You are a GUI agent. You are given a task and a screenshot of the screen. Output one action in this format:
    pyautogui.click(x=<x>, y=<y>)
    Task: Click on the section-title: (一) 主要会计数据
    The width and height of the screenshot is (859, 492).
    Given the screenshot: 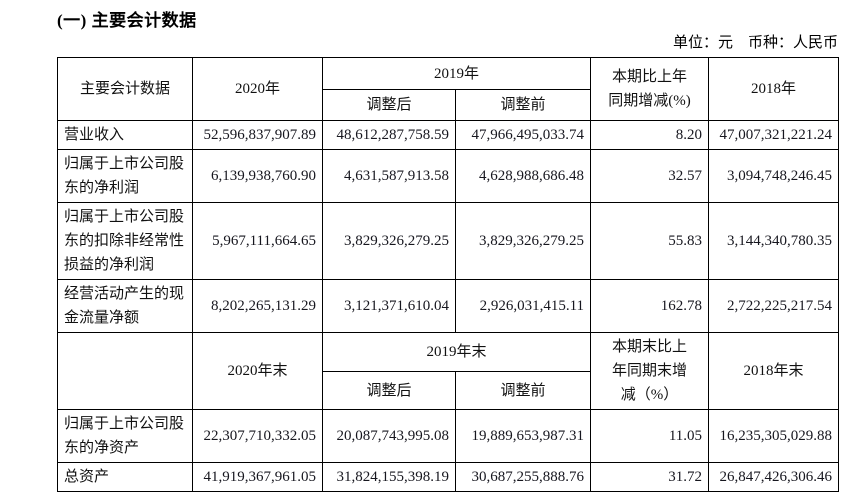 What is the action you would take?
    pyautogui.click(x=127, y=20)
    